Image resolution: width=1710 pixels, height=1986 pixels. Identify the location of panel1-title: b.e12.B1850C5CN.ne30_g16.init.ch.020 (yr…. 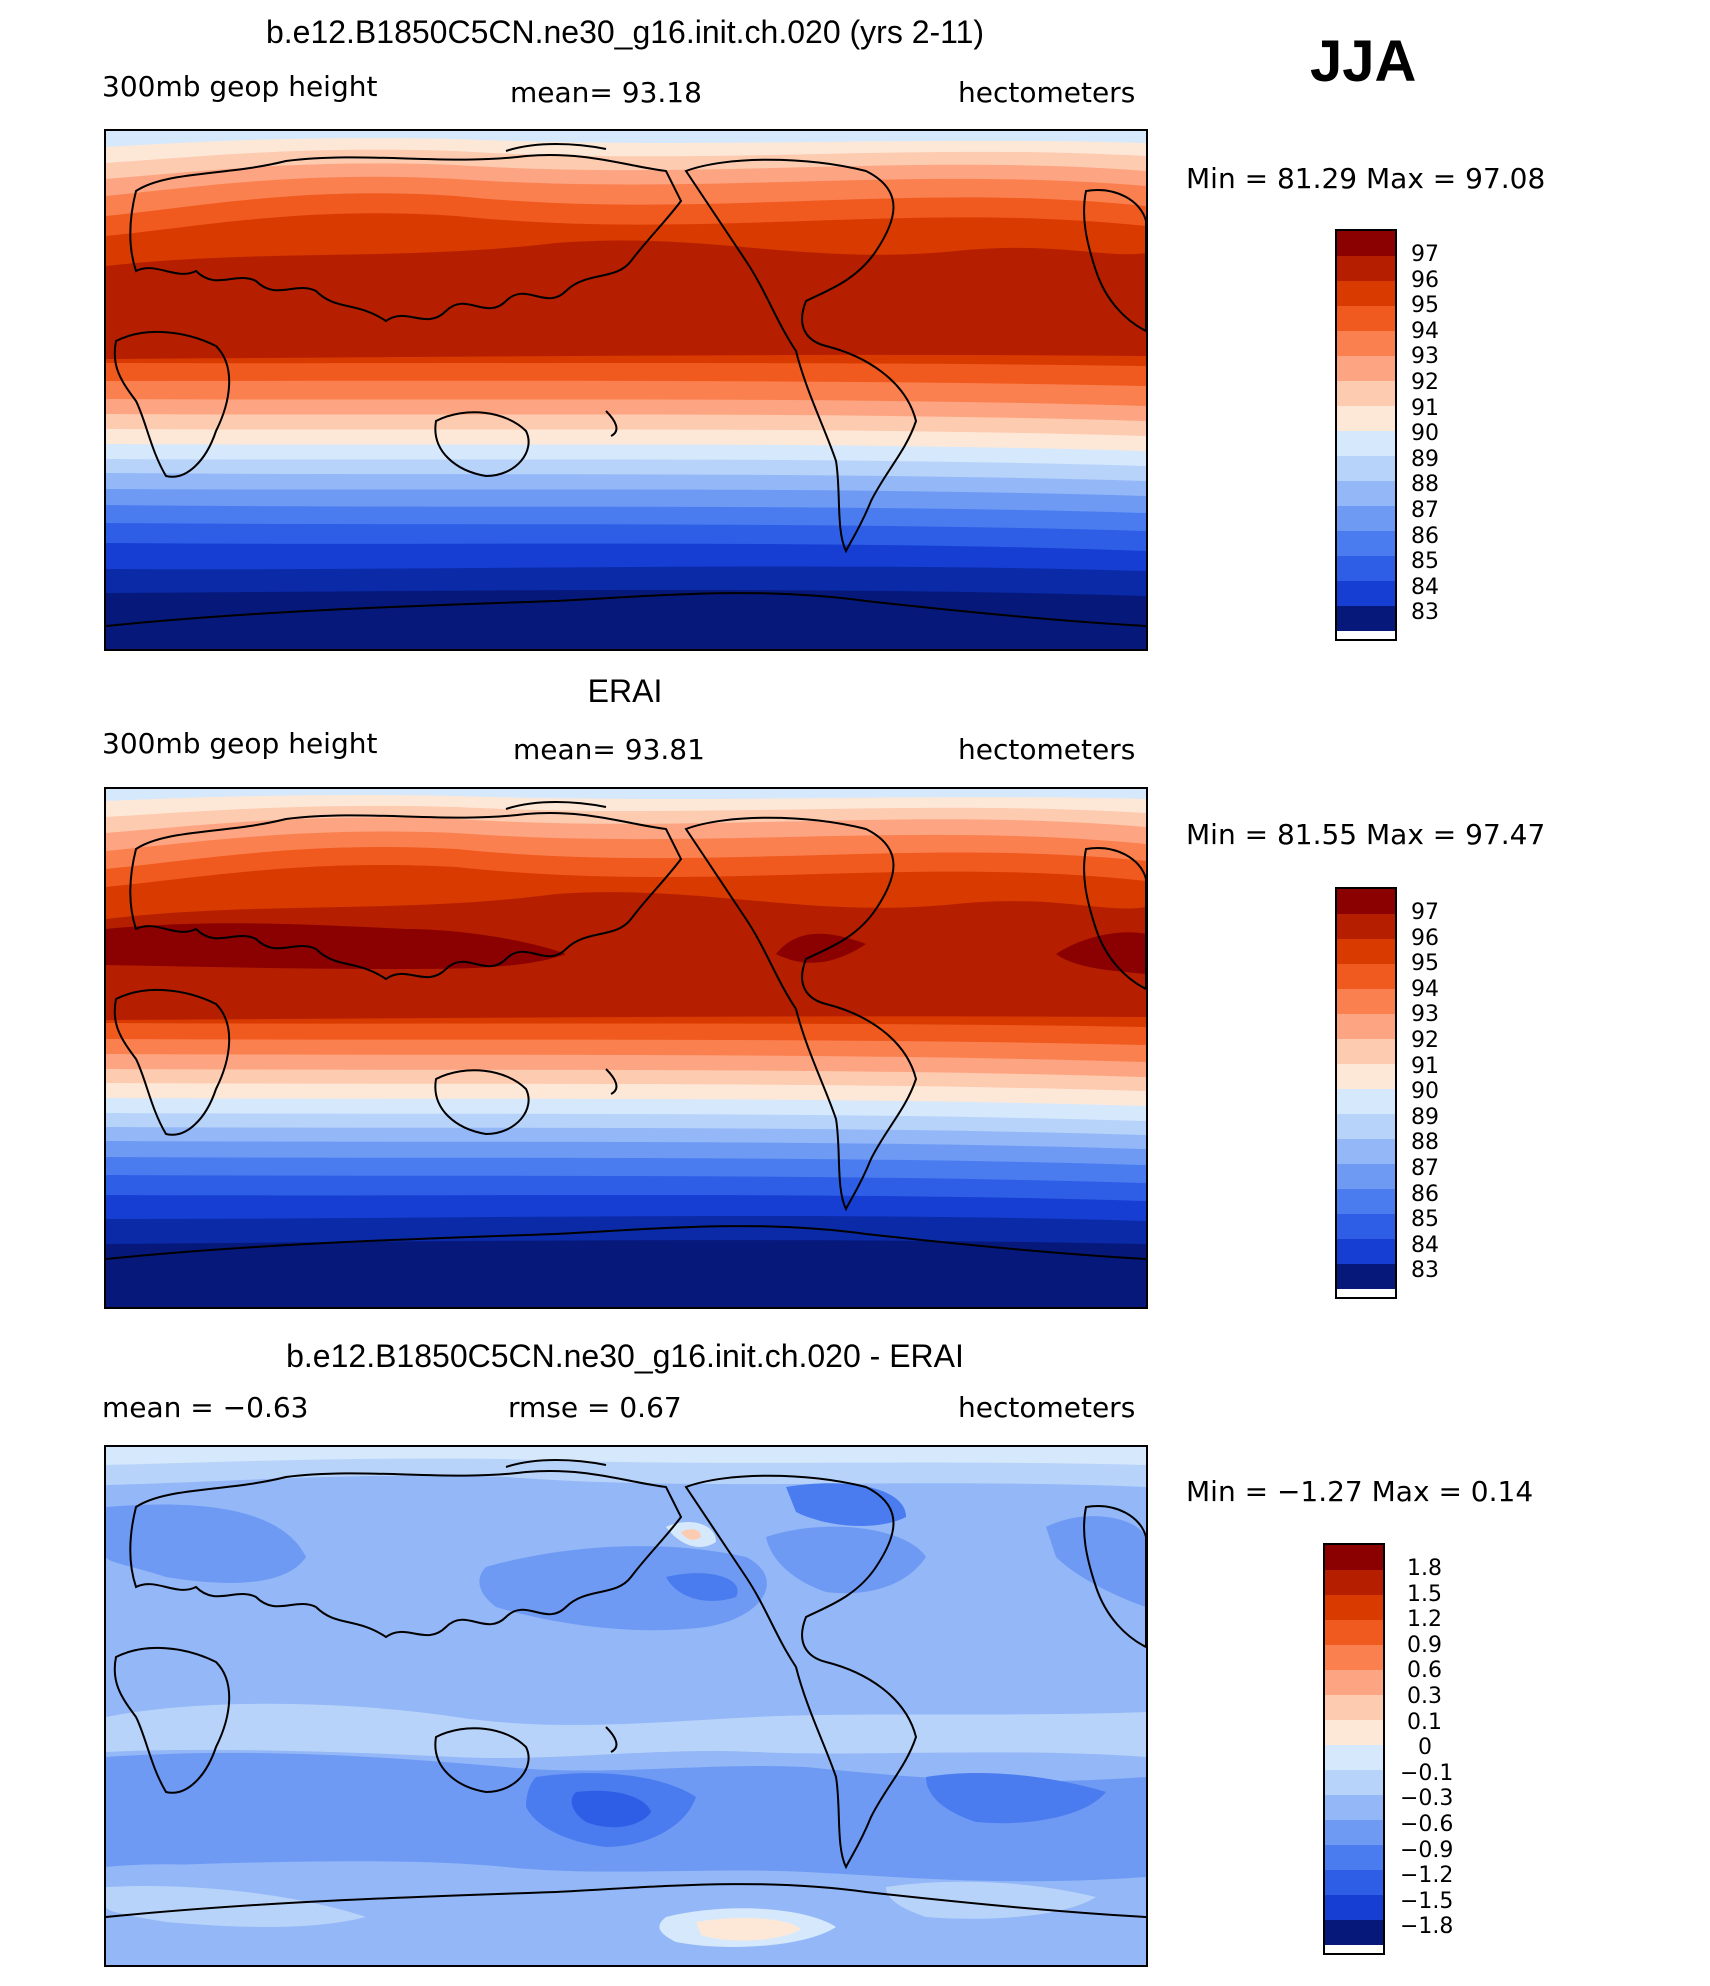
(625, 32).